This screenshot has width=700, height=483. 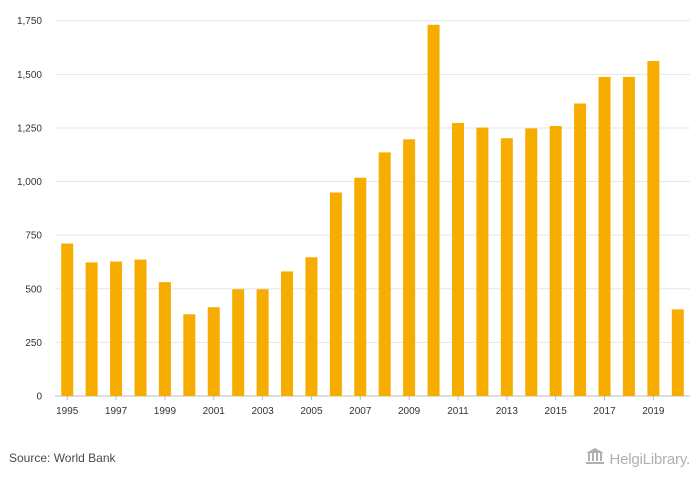 What do you see at coordinates (595, 459) in the screenshot?
I see `library-columns-icon` at bounding box center [595, 459].